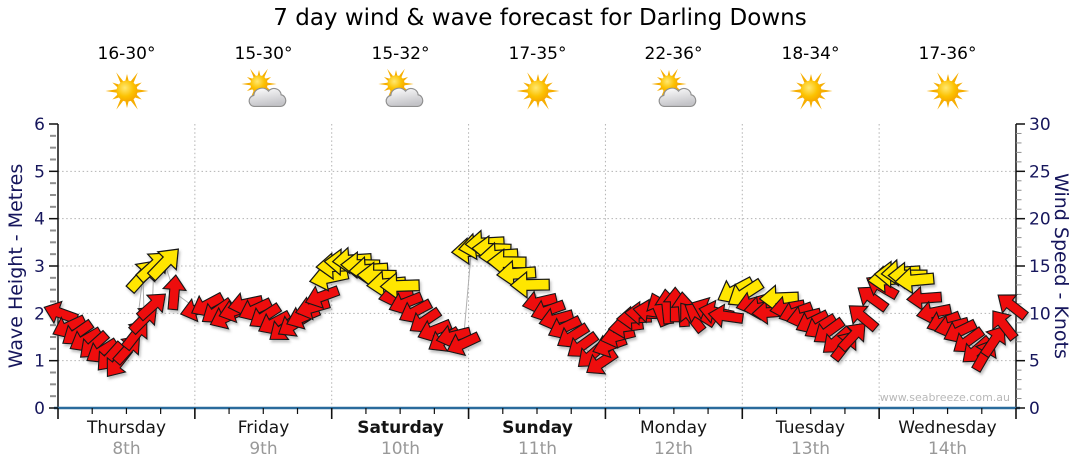 The height and width of the screenshot is (475, 1080). I want to click on day-date: 12th, so click(673, 449).